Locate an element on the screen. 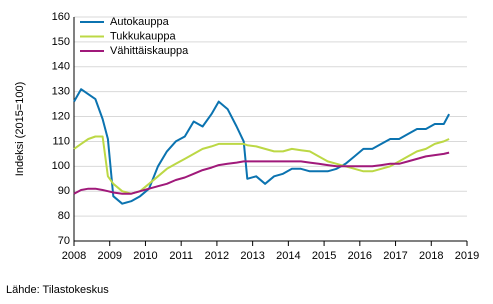 The image size is (493, 304). y-tick-label: 80 is located at coordinates (64, 216).